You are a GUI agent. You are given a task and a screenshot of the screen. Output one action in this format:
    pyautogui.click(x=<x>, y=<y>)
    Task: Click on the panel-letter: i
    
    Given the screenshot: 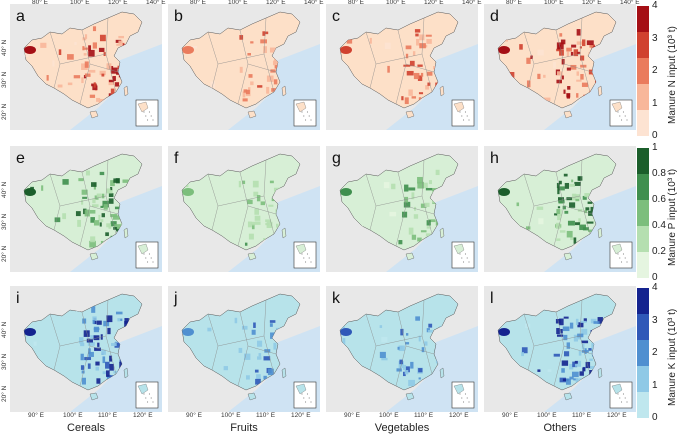 What is the action you would take?
    pyautogui.click(x=18, y=298)
    